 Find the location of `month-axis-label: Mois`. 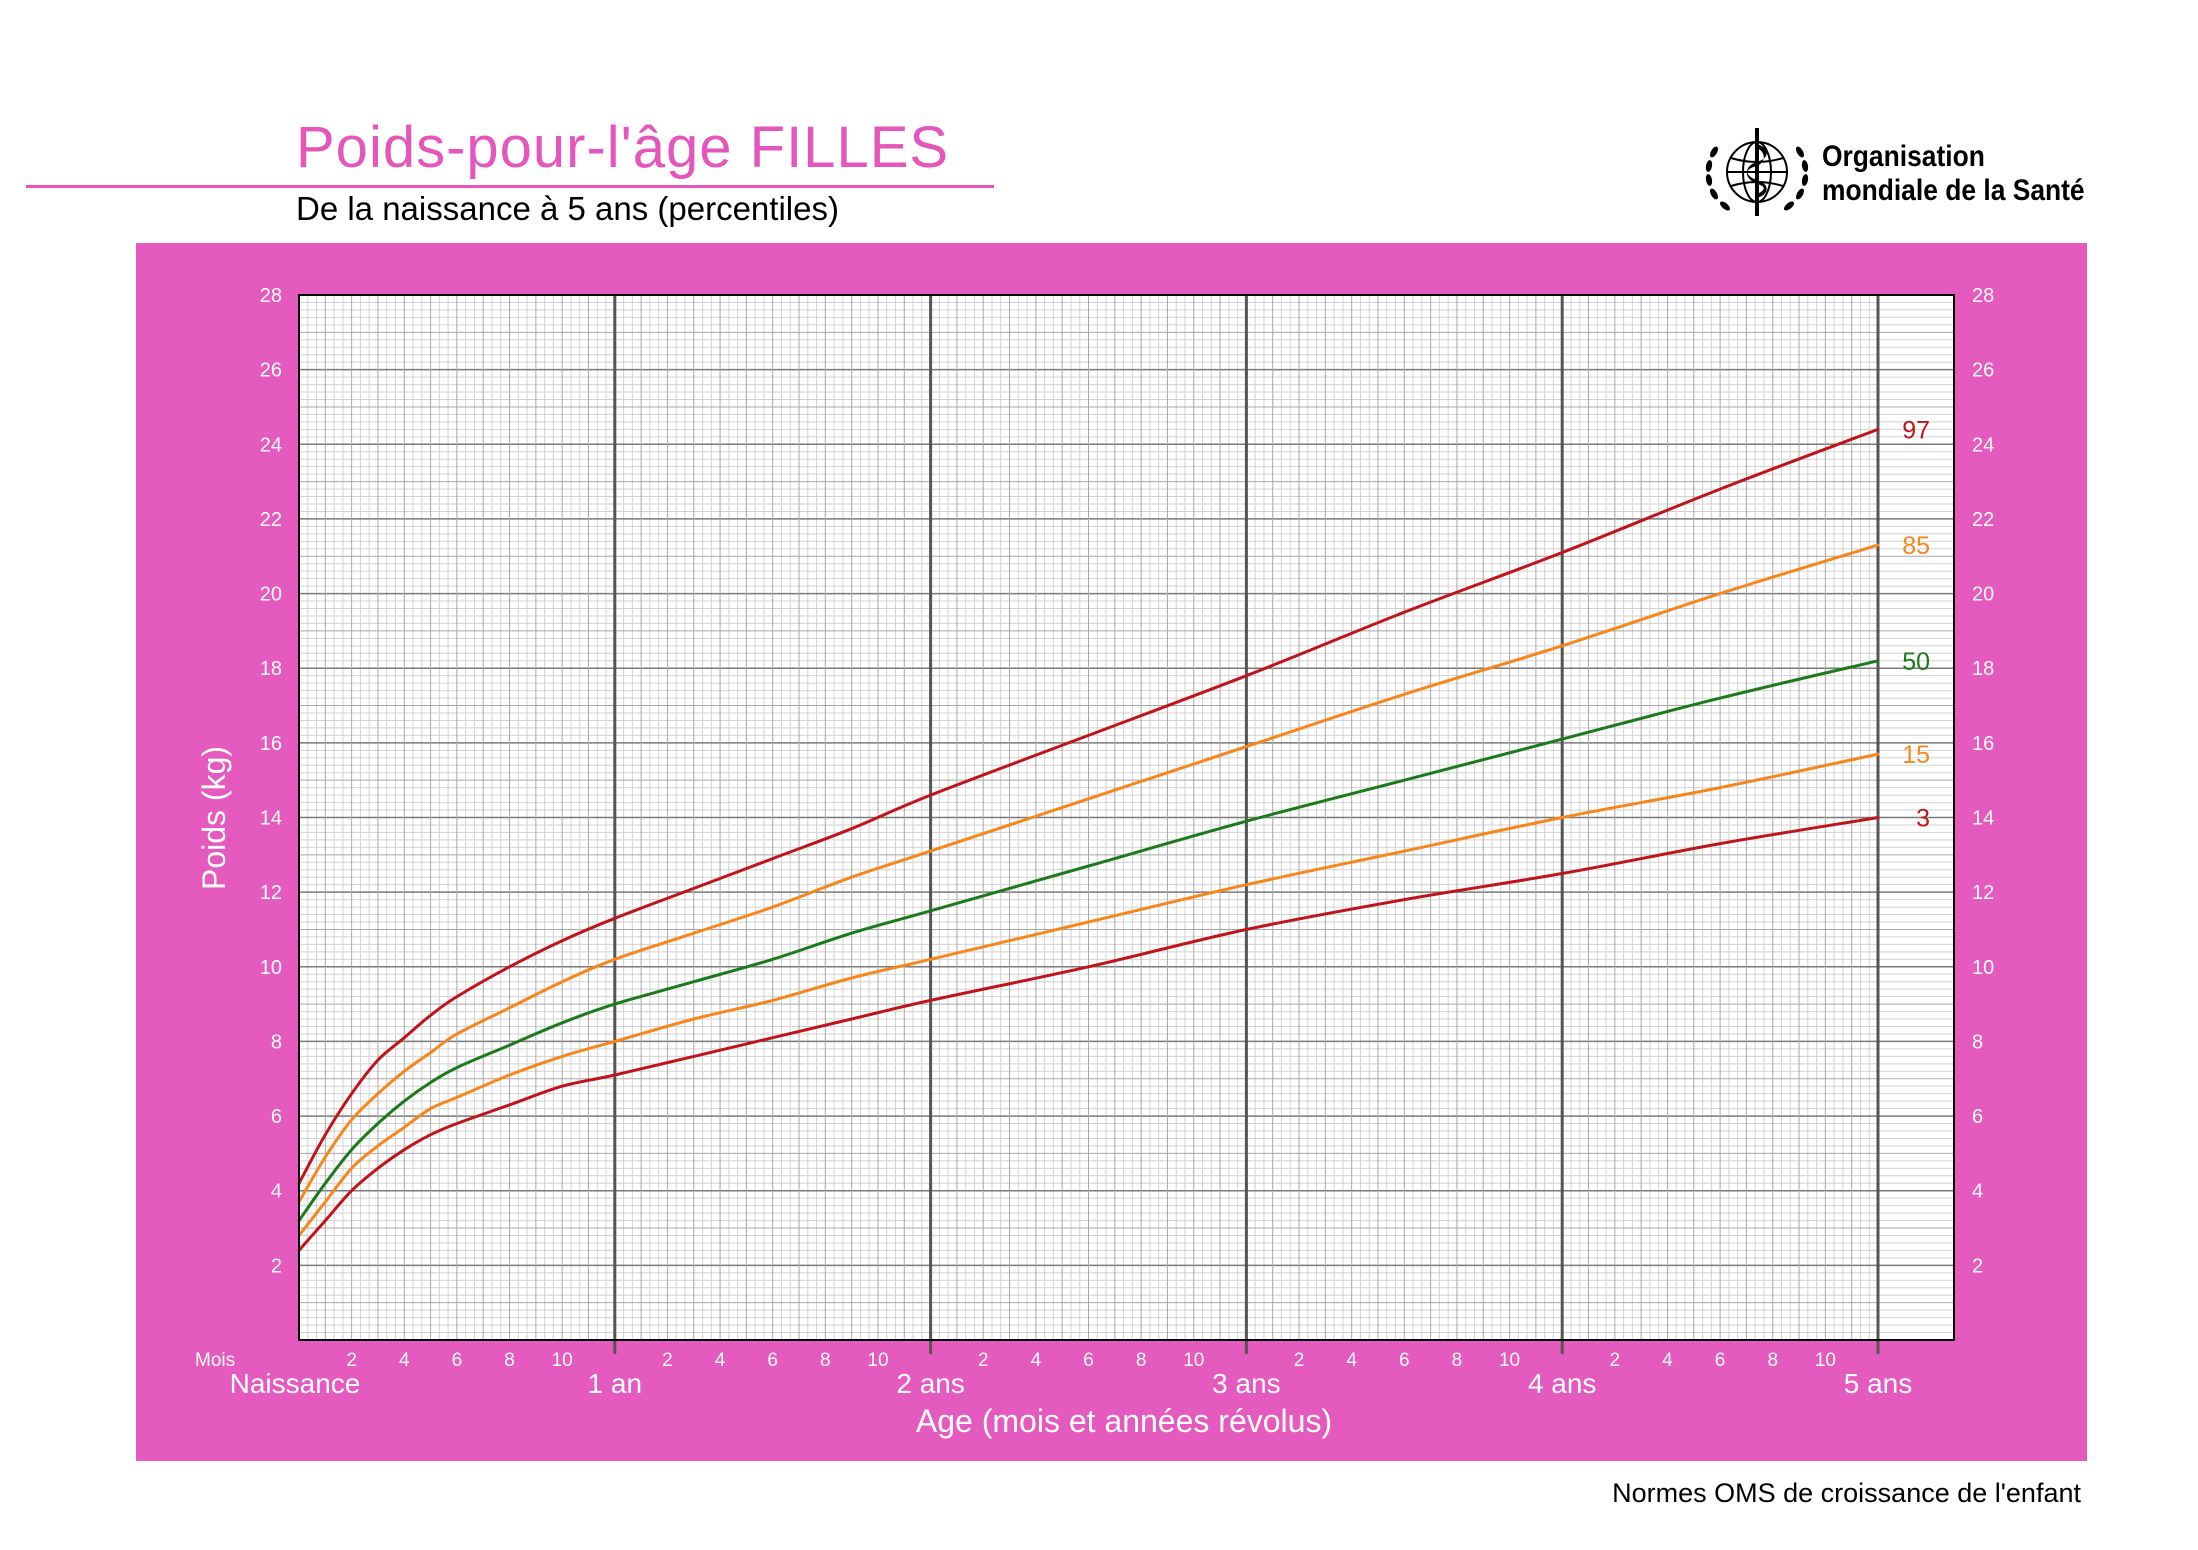

month-axis-label: Mois is located at coordinates (215, 1360).